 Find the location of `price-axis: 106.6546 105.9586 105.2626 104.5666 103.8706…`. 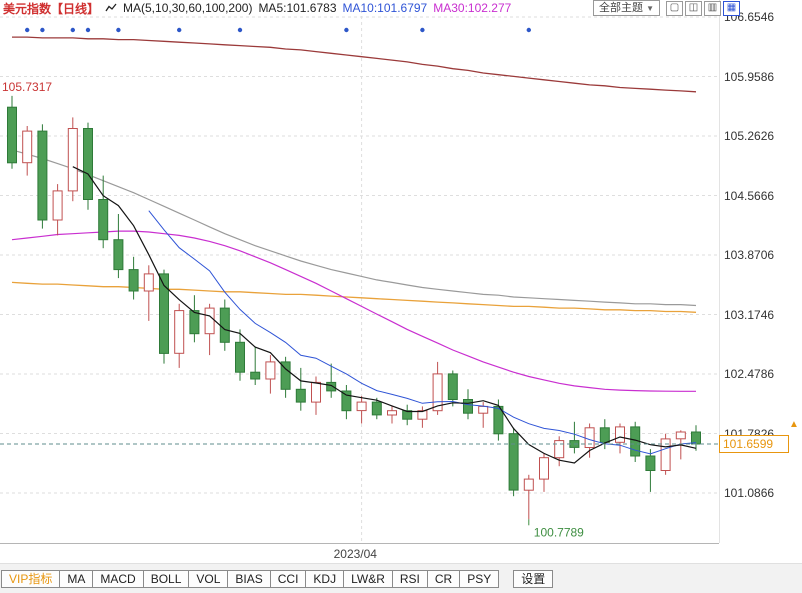

price-axis: 106.6546 105.9586 105.2626 104.5666 103.8706… is located at coordinates (760, 271).